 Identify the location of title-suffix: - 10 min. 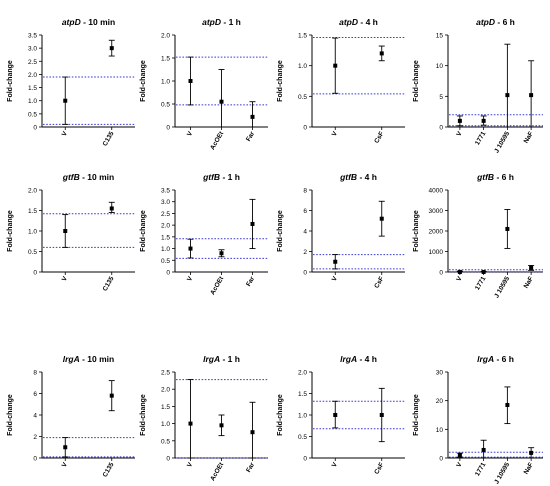
(97, 359).